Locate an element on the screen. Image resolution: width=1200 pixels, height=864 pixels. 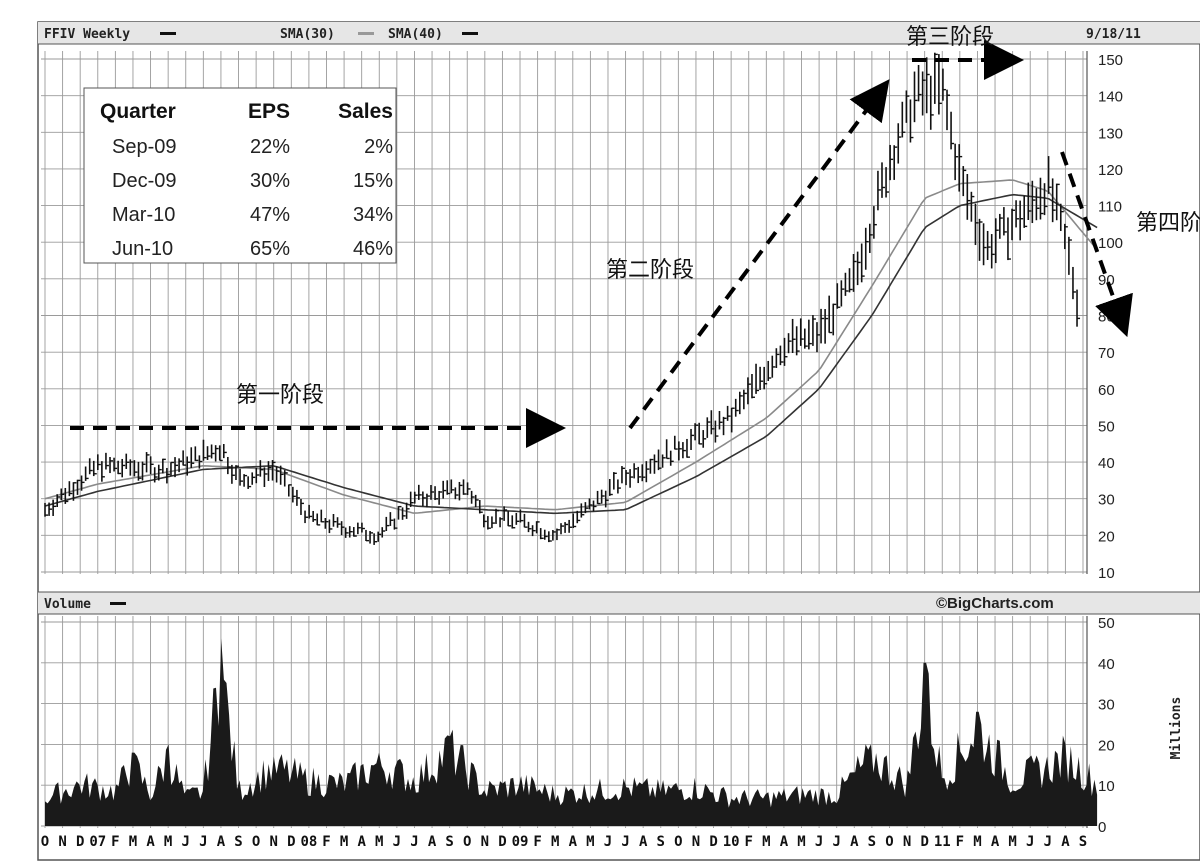
x-tick-label: J is located at coordinates (836, 842).